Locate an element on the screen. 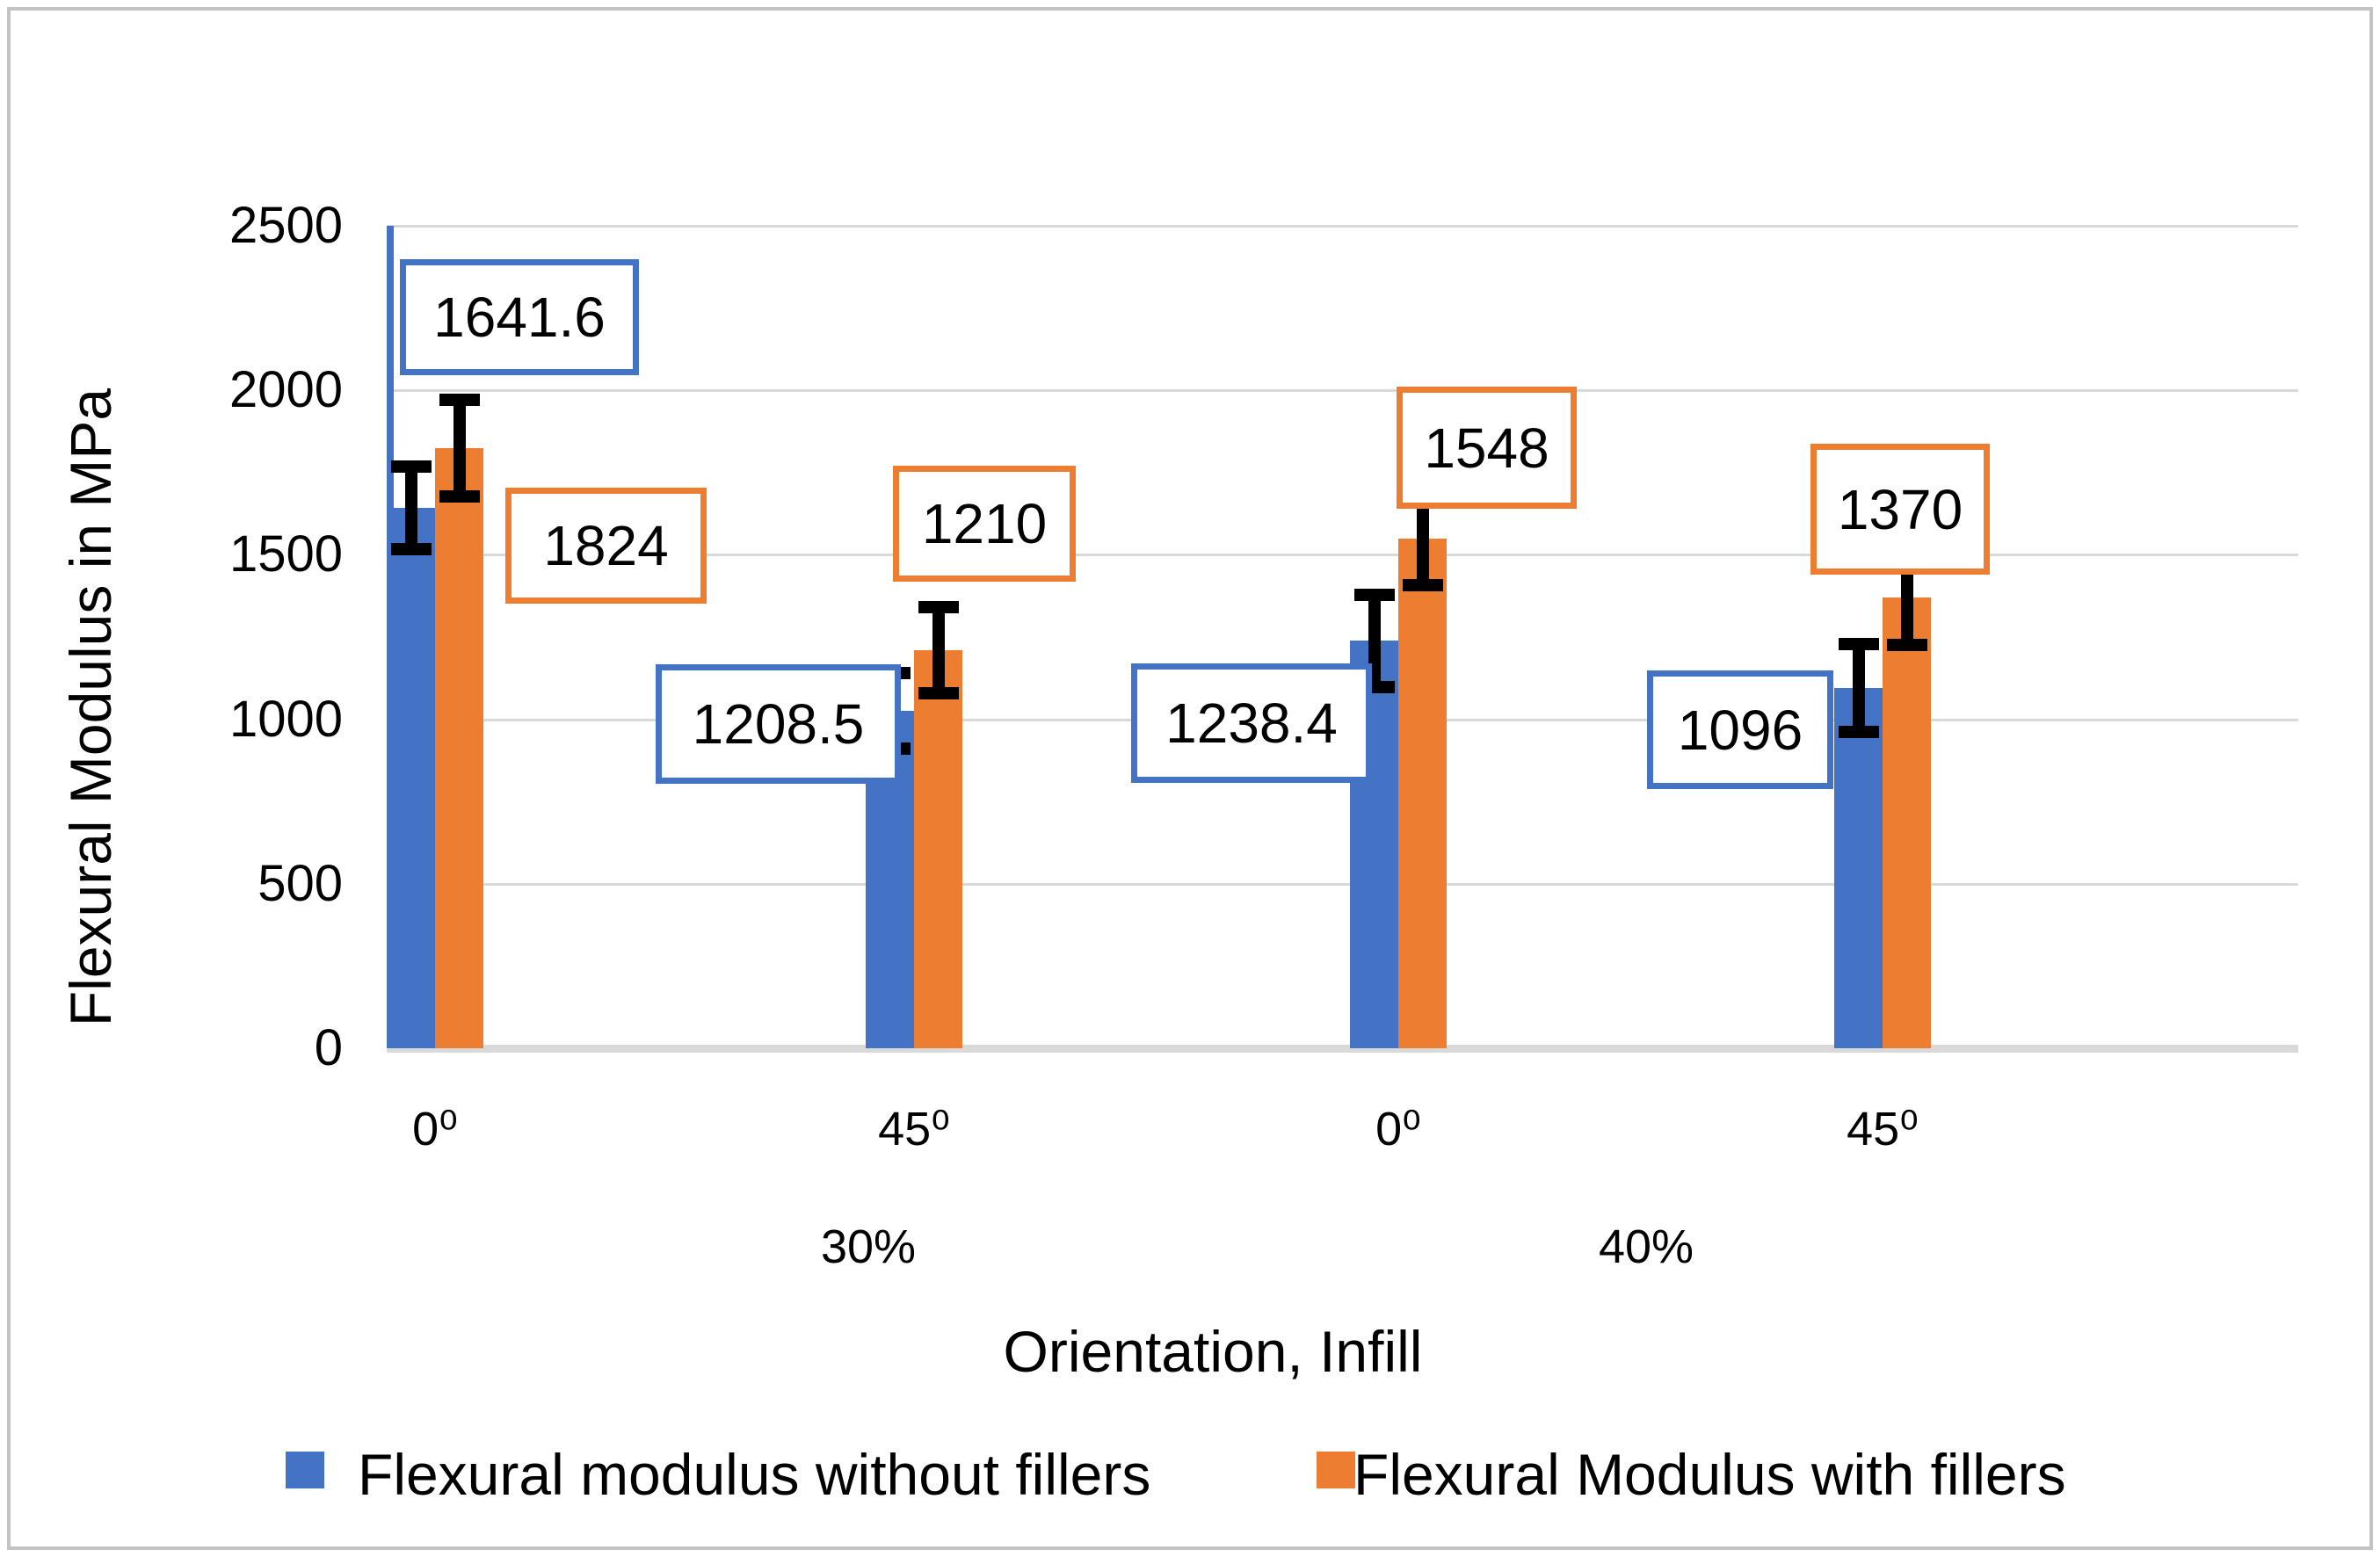 The height and width of the screenshot is (1557, 2380). data-label-box-with-fillers-group2: 1210 is located at coordinates (984, 524).